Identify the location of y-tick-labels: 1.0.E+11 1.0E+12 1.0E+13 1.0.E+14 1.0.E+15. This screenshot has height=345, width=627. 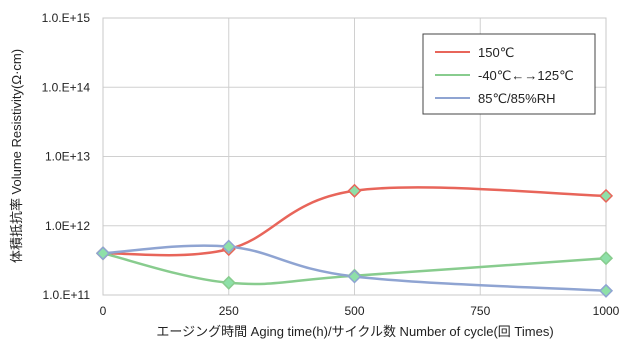
(66, 156).